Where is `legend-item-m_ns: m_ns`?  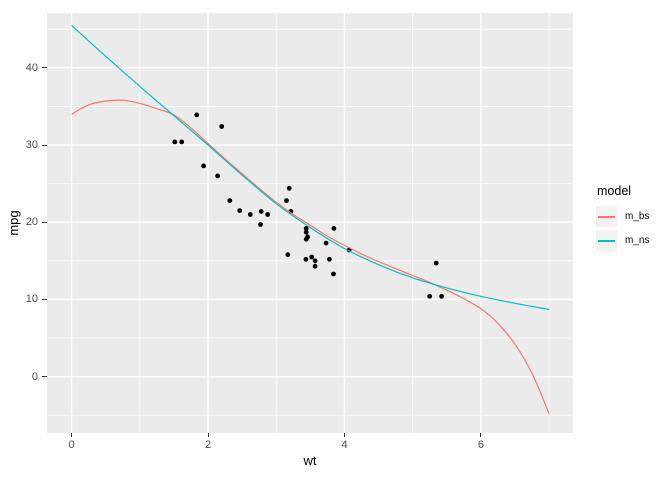 legend-item-m_ns: m_ns is located at coordinates (622, 240).